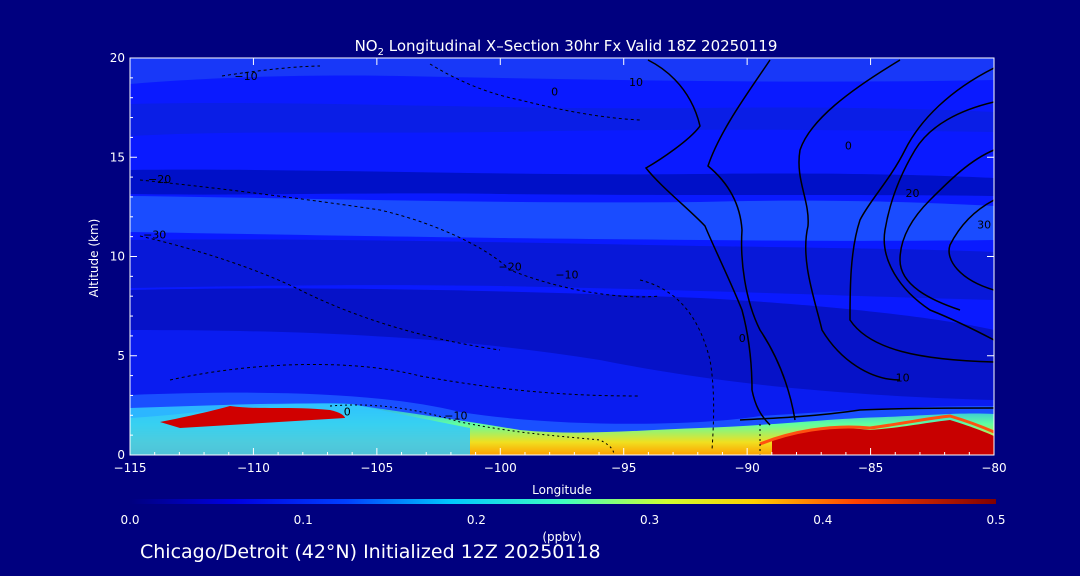  What do you see at coordinates (253, 468) in the screenshot?
I see `x-tick-label: −110` at bounding box center [253, 468].